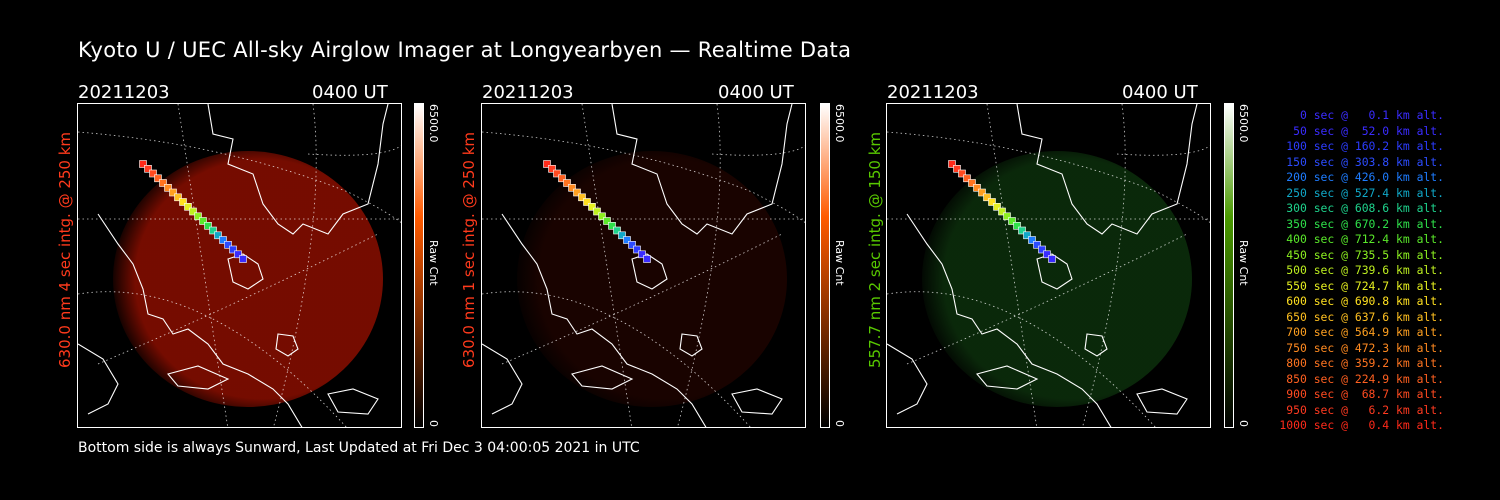  What do you see at coordinates (825, 265) in the screenshot?
I see `panel-2-colorbar` at bounding box center [825, 265].